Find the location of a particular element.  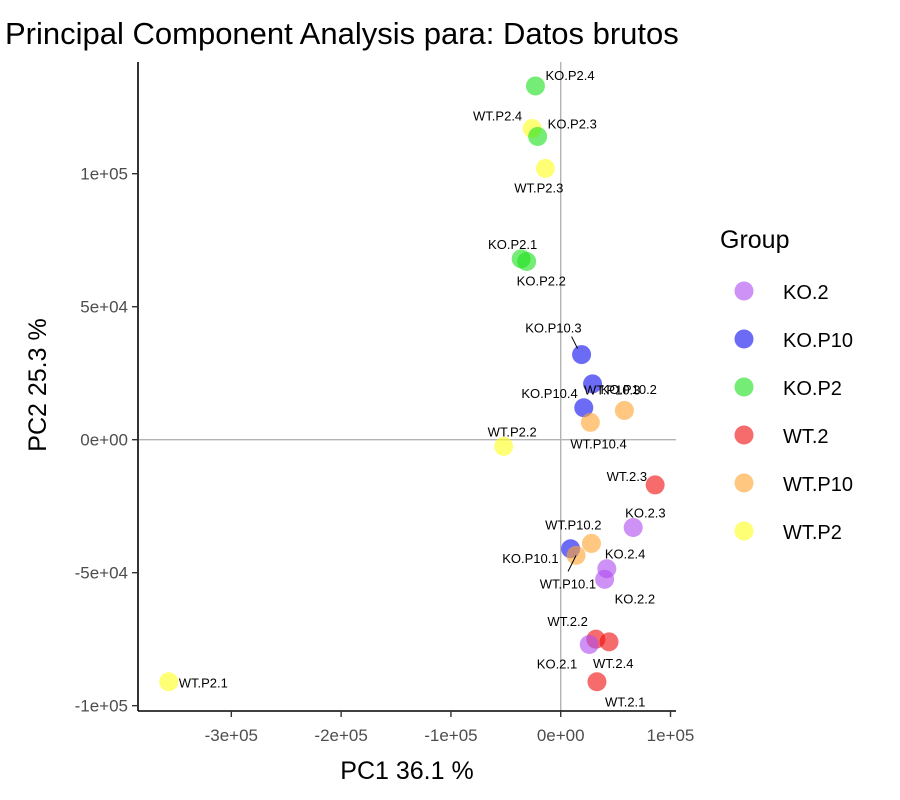

point-label: WT.2.4 is located at coordinates (613, 663).